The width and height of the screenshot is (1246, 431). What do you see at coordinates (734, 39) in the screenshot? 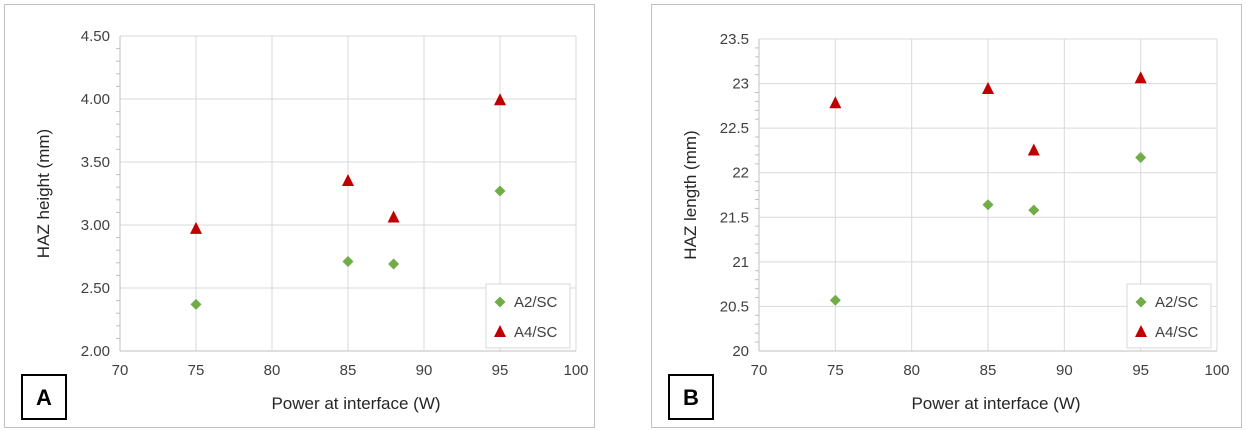
I see `y-tick-label: 23.5` at bounding box center [734, 39].